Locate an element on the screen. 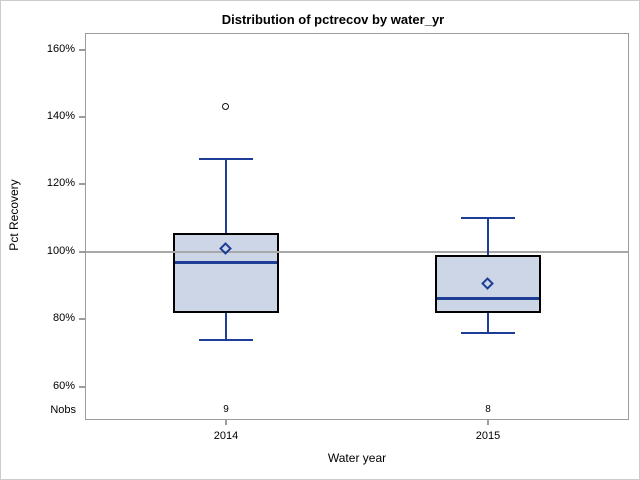  whisker-stem-top-2015 is located at coordinates (488, 237).